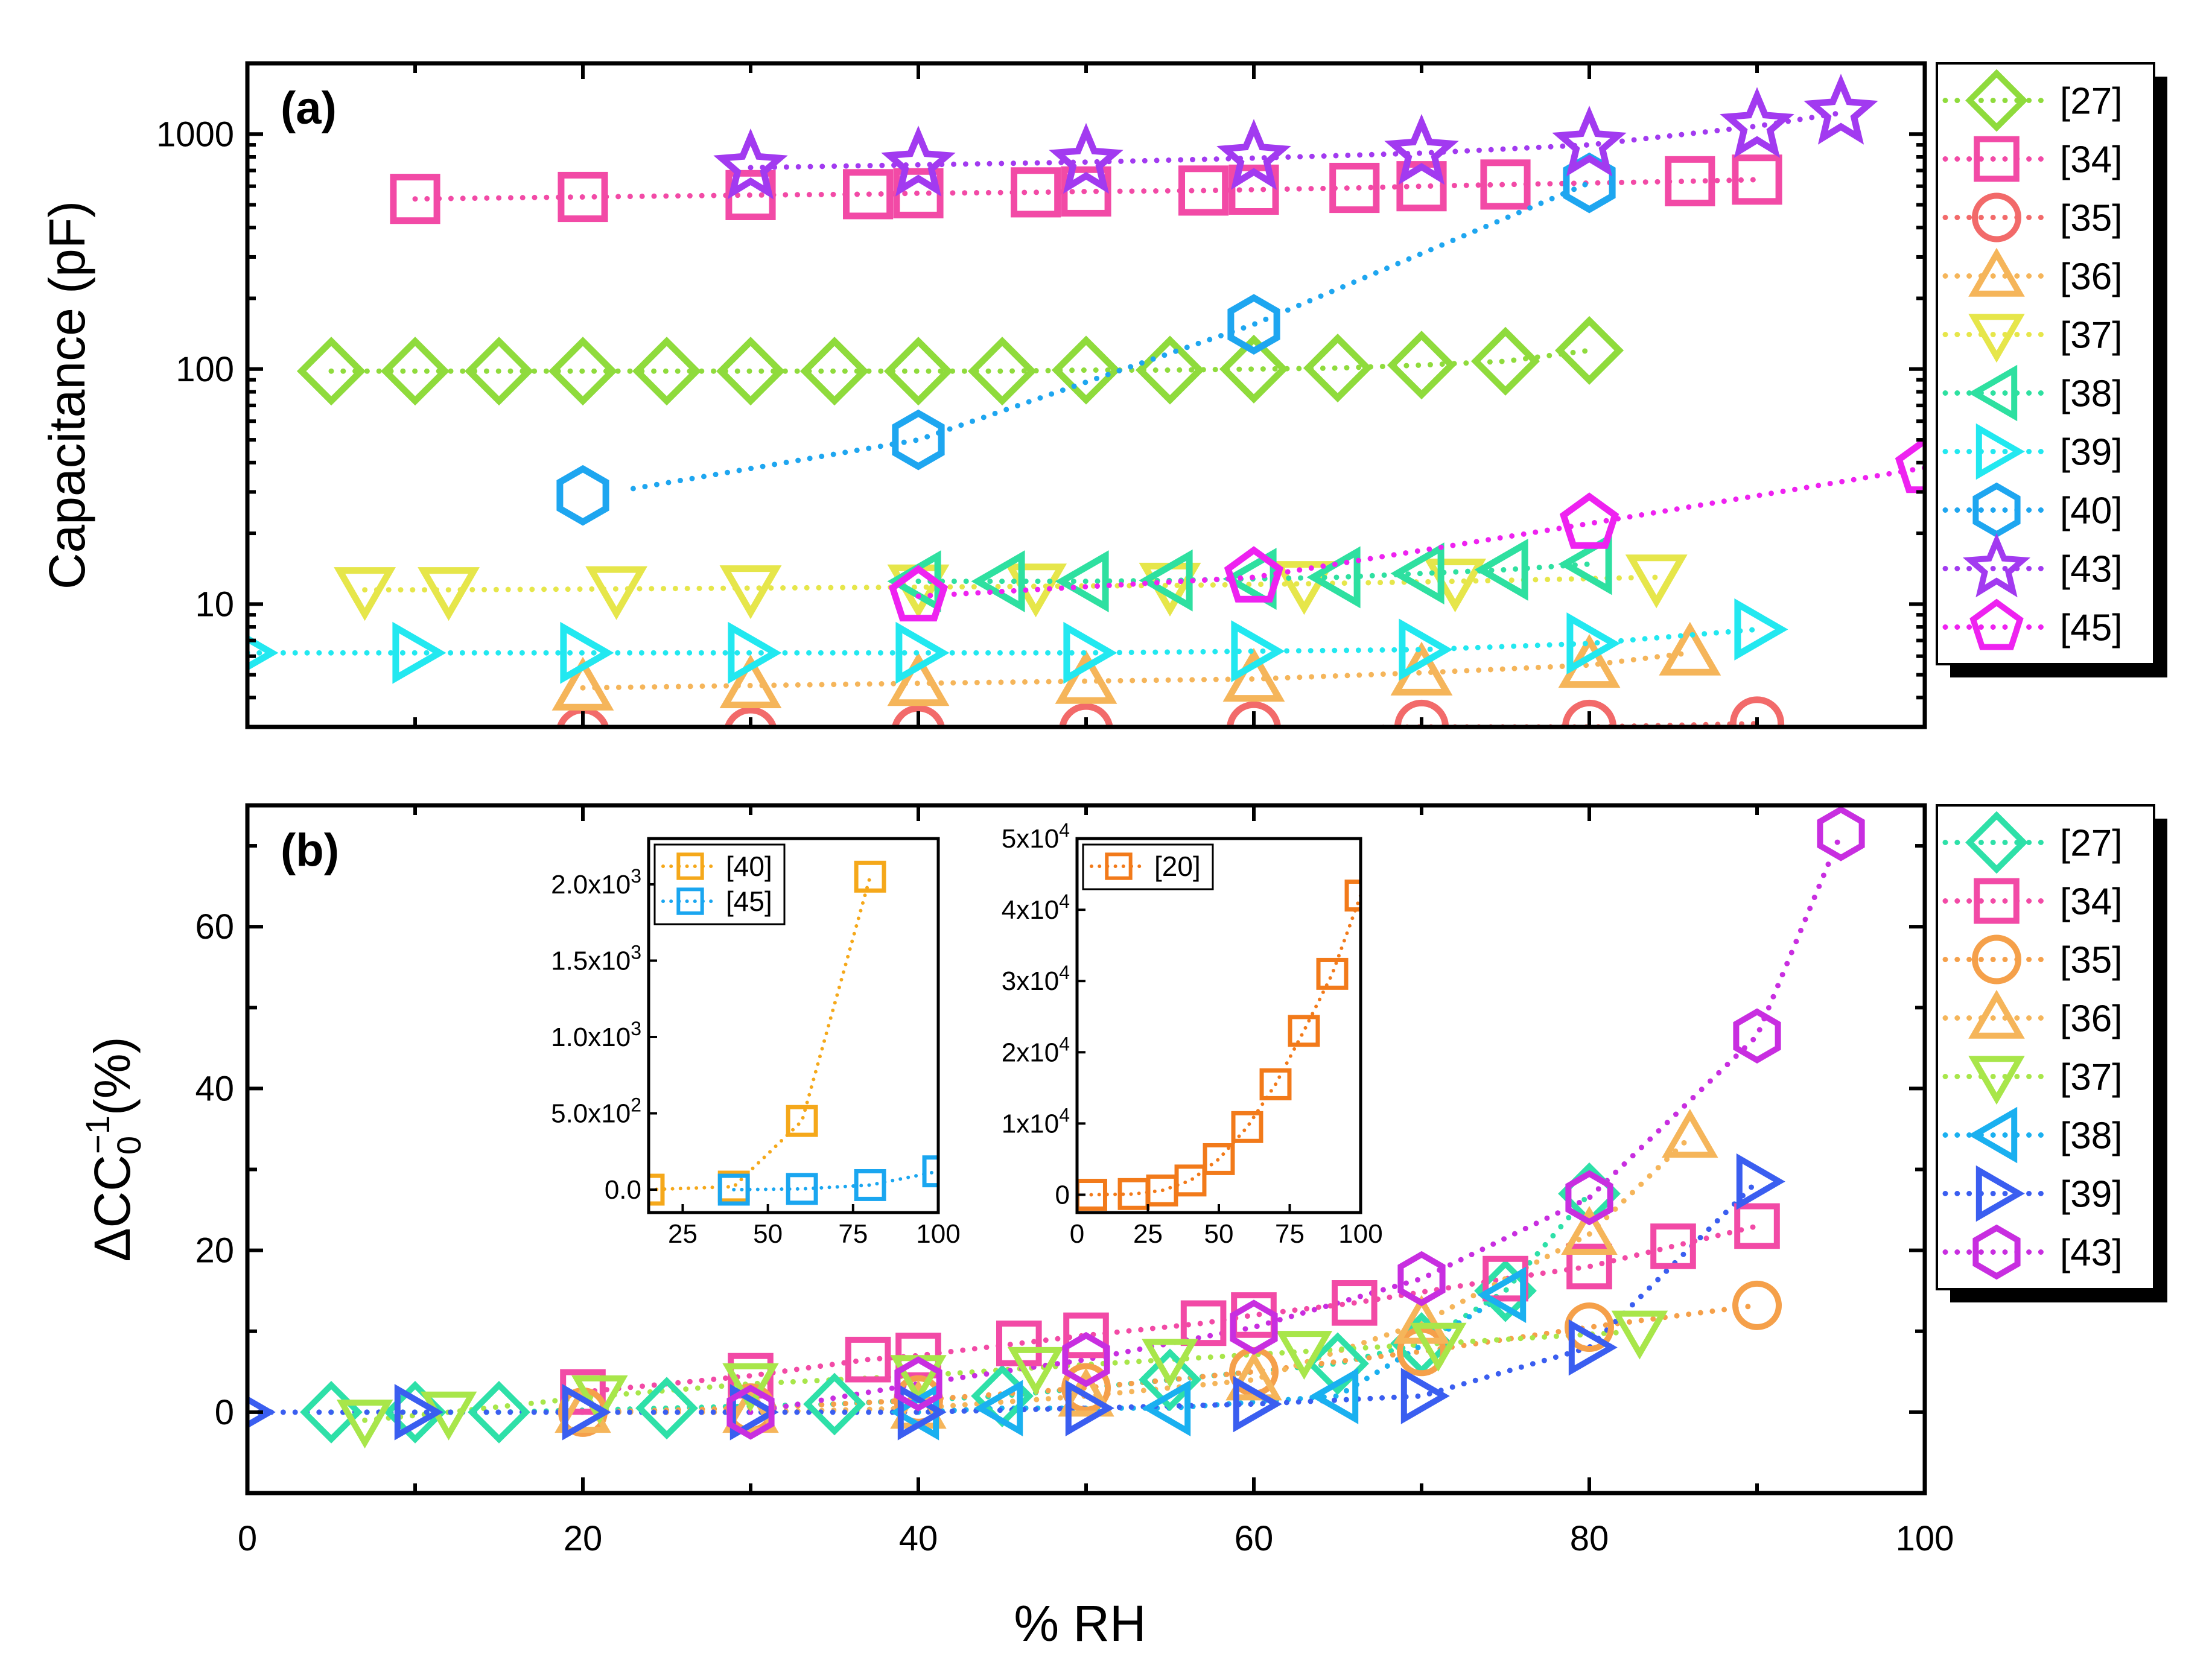 This screenshot has height=1665, width=2212. Describe the element at coordinates (870, 876) in the screenshot. I see `inset-series-[40]-point-3` at that location.